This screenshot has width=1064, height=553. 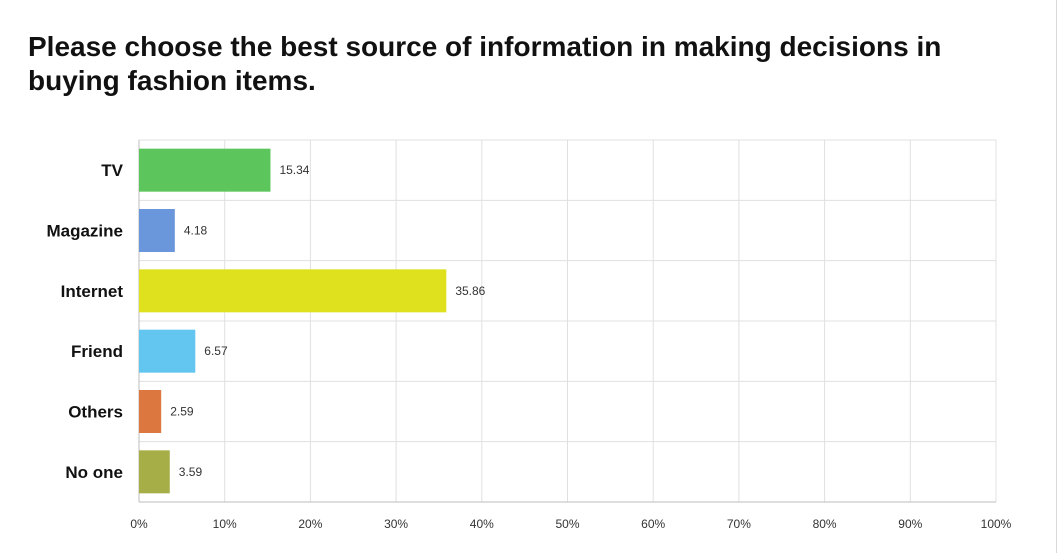 What do you see at coordinates (97, 351) in the screenshot?
I see `category-label: Friend` at bounding box center [97, 351].